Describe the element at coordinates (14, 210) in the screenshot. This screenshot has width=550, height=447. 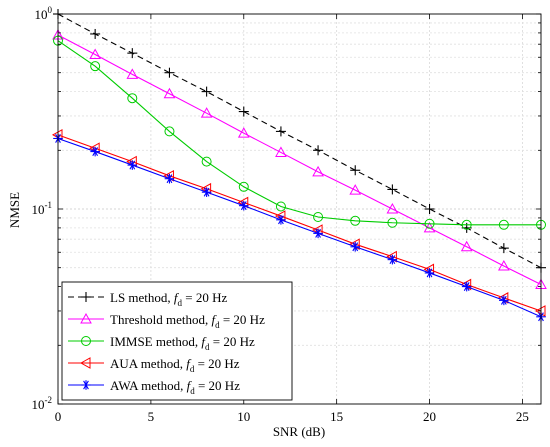
I see `y-axis-label: NMSE` at that location.